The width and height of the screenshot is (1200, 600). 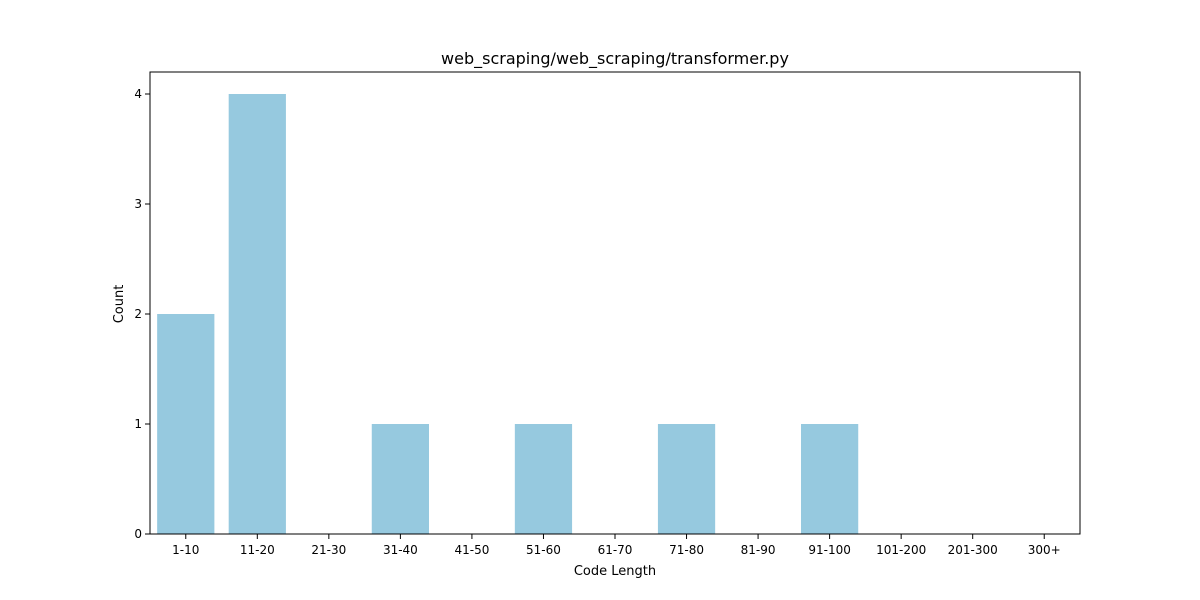 What do you see at coordinates (1044, 550) in the screenshot?
I see `x-tick-label: 300+` at bounding box center [1044, 550].